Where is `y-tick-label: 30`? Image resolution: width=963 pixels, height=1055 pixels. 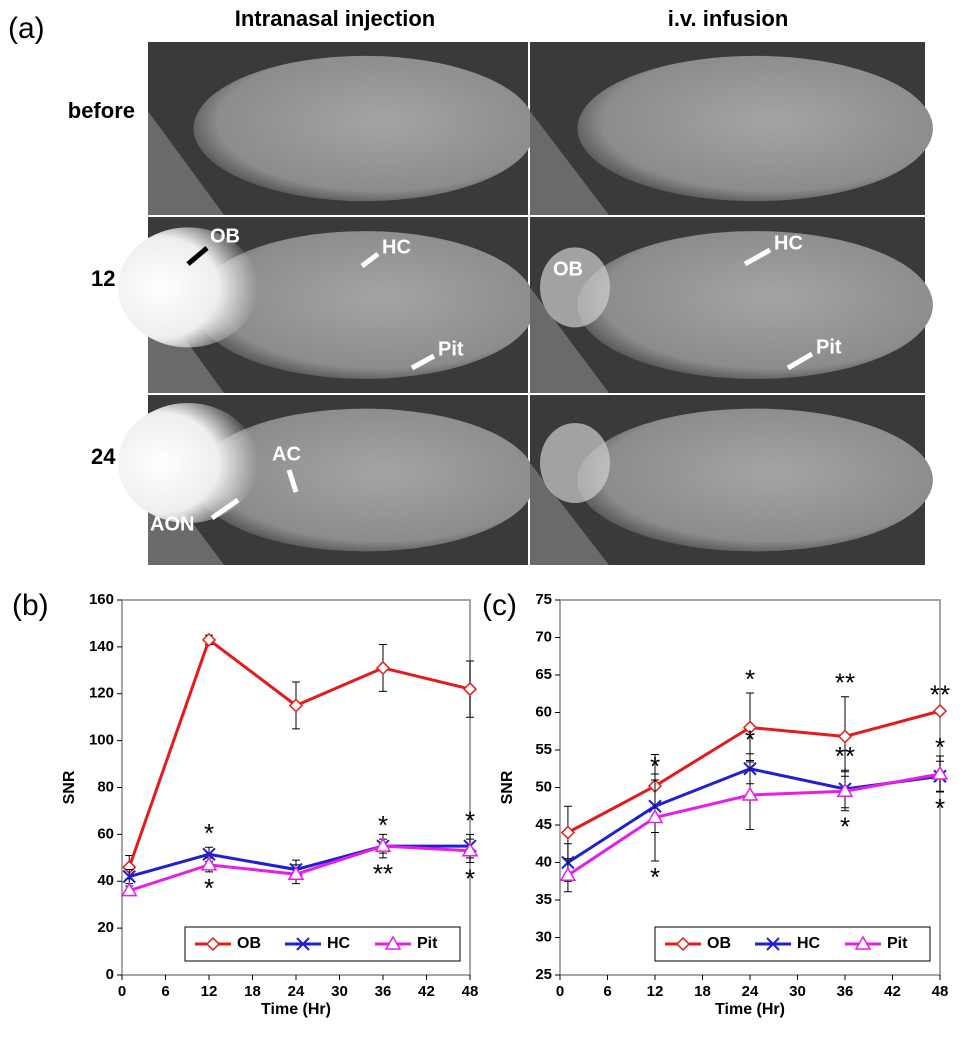 y-tick-label: 30 is located at coordinates (543, 936).